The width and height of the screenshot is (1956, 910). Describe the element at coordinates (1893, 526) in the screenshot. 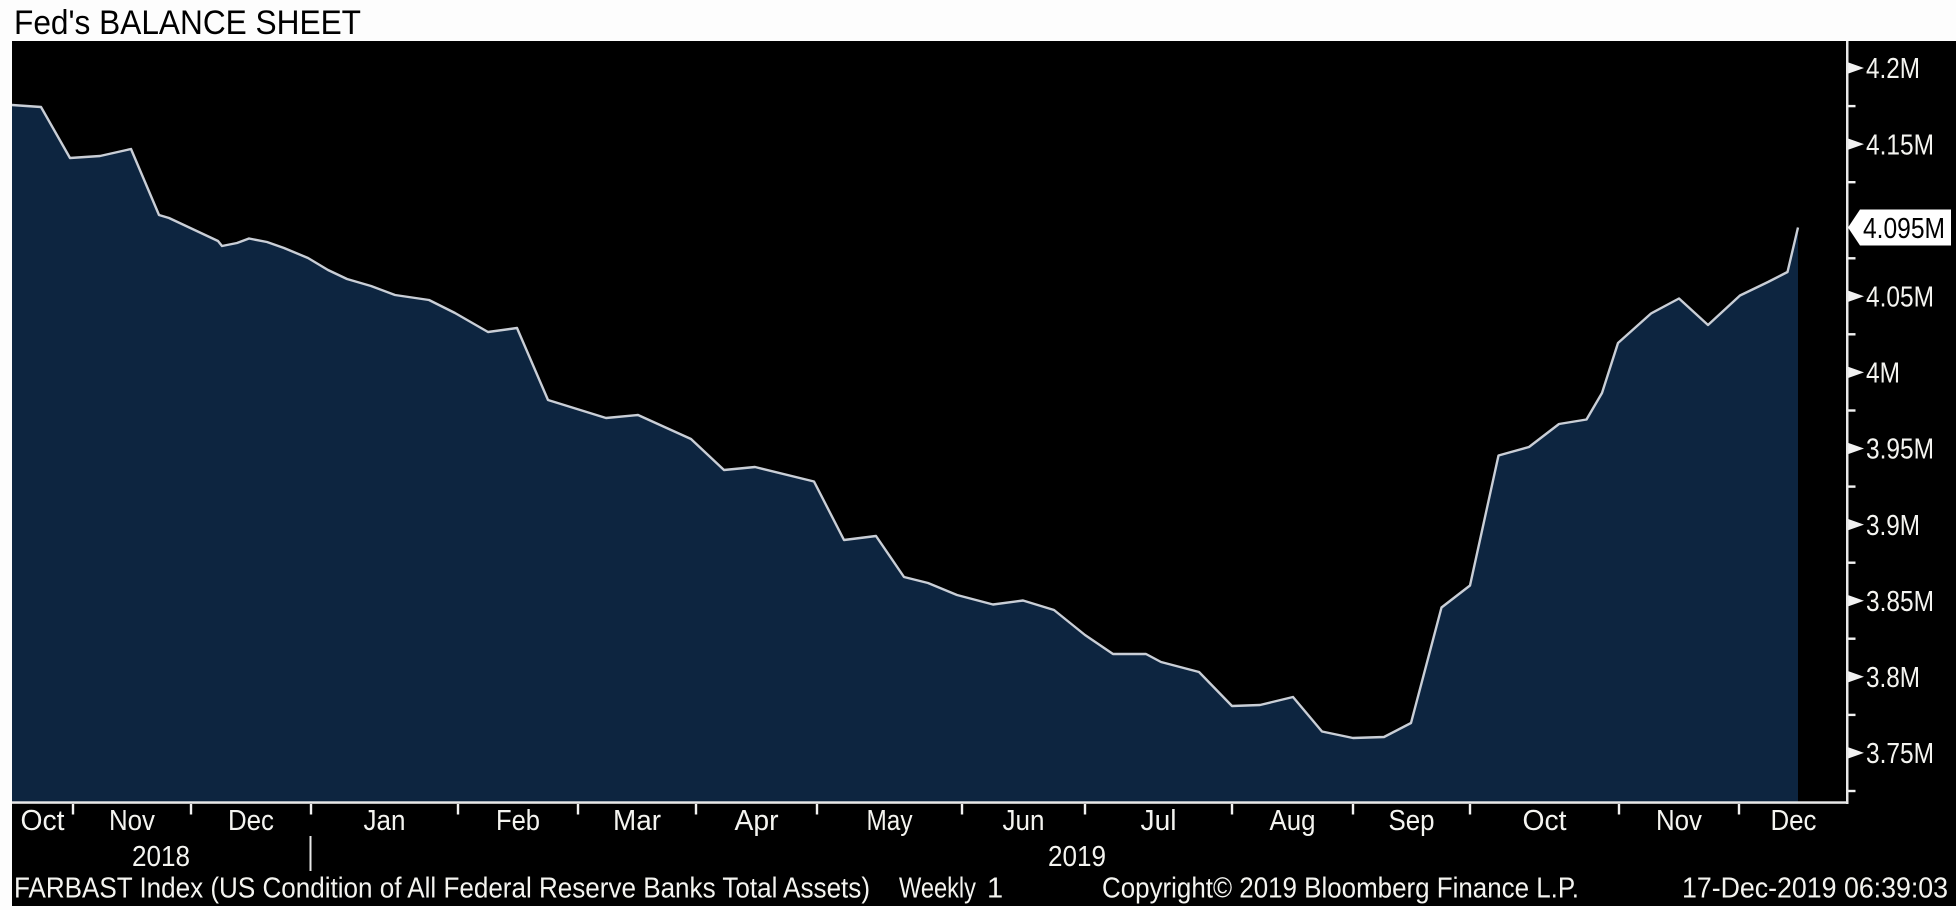

I see `svg-text: 3.9M` at that location.